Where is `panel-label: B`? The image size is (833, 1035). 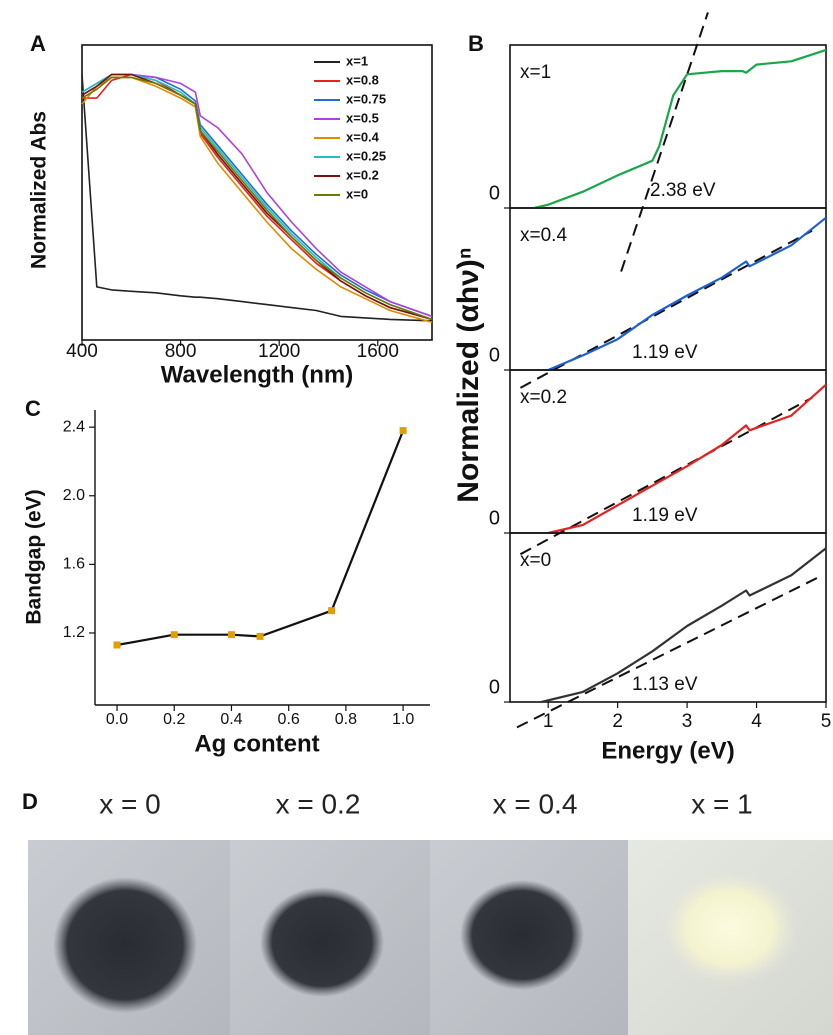 panel-label: B is located at coordinates (476, 43).